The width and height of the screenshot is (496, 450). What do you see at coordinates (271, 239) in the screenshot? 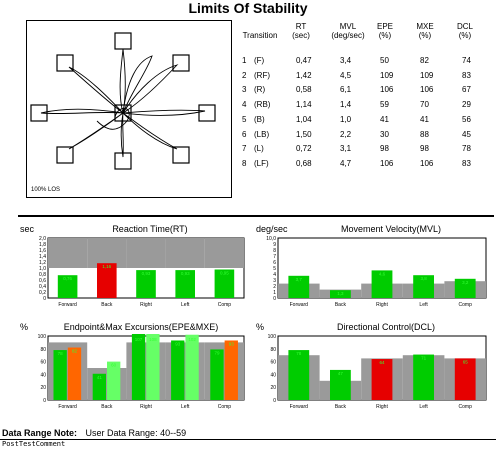
I see `y-tick-label: 10,0` at bounding box center [271, 239].